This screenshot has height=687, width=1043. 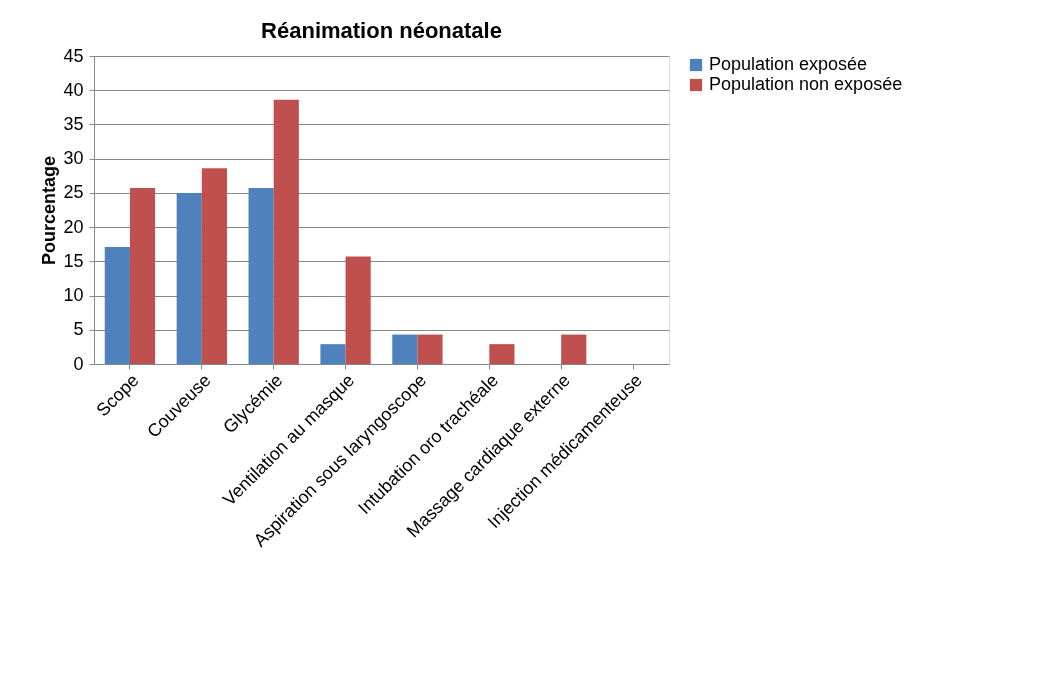 I want to click on y-tick-label: 30, so click(x=73, y=158).